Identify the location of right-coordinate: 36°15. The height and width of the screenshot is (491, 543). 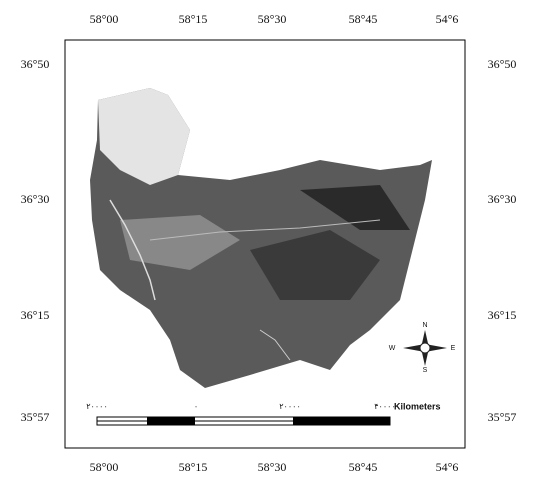
(502, 315).